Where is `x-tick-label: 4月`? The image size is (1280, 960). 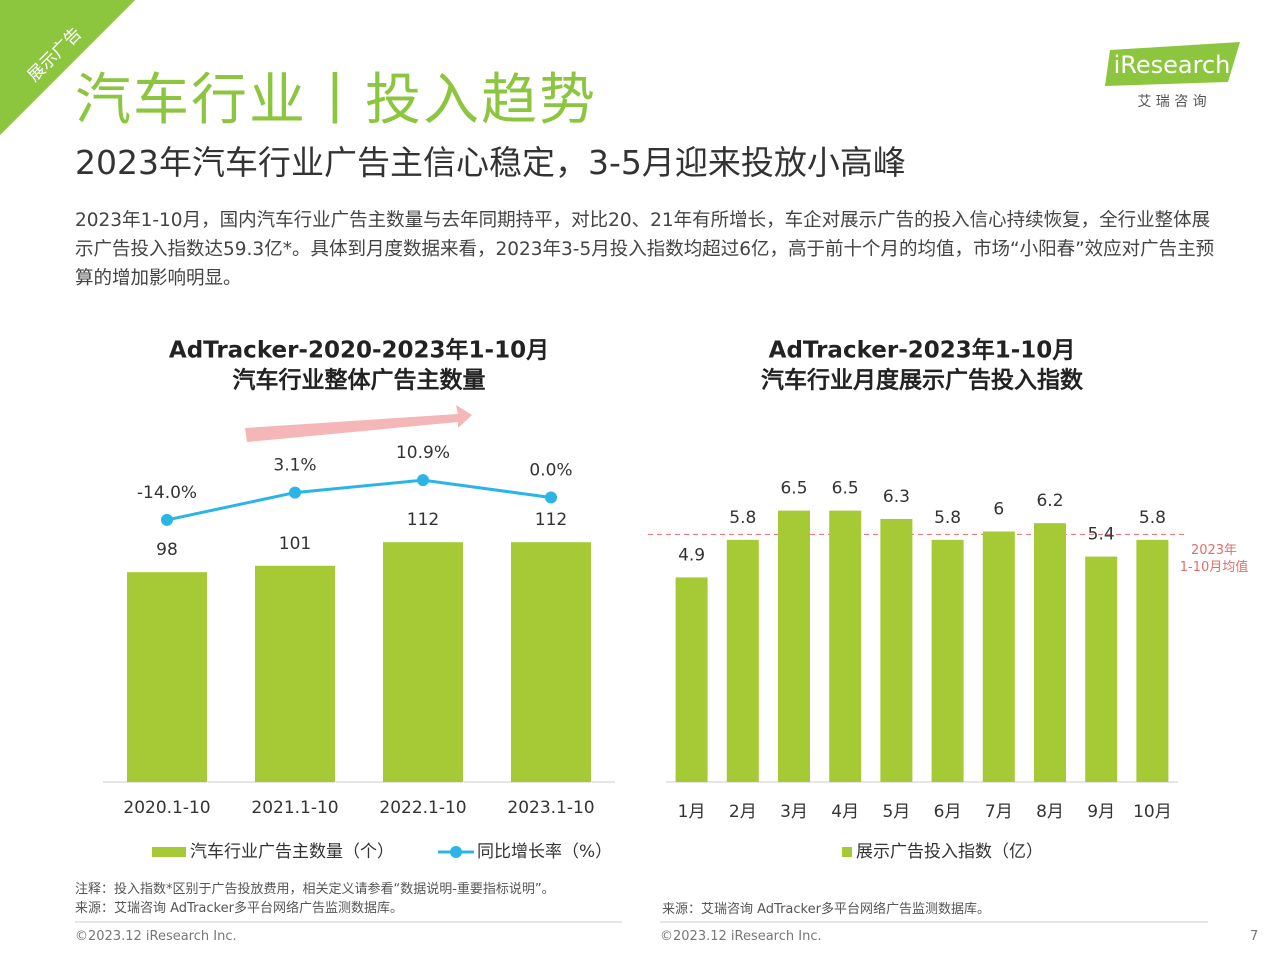 x-tick-label: 4月 is located at coordinates (845, 812).